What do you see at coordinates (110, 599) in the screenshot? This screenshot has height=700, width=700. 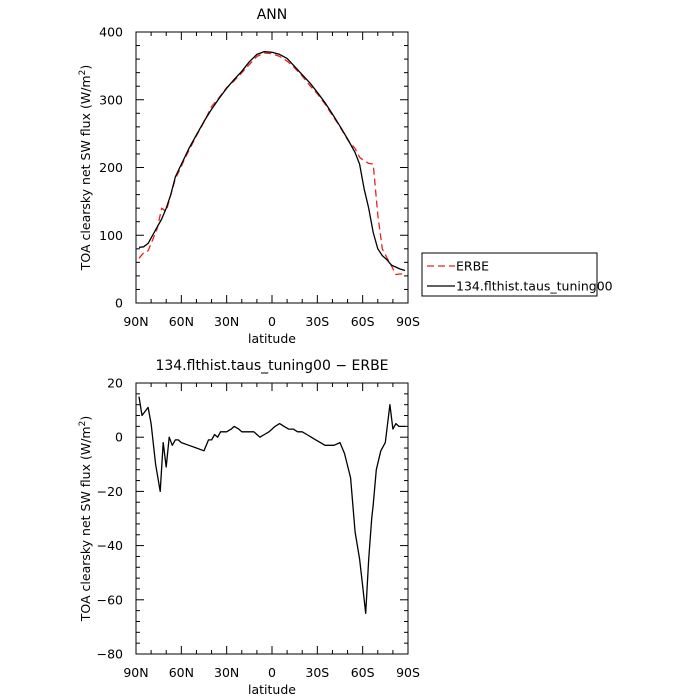 I see `y-tick-label: −60` at bounding box center [110, 599].